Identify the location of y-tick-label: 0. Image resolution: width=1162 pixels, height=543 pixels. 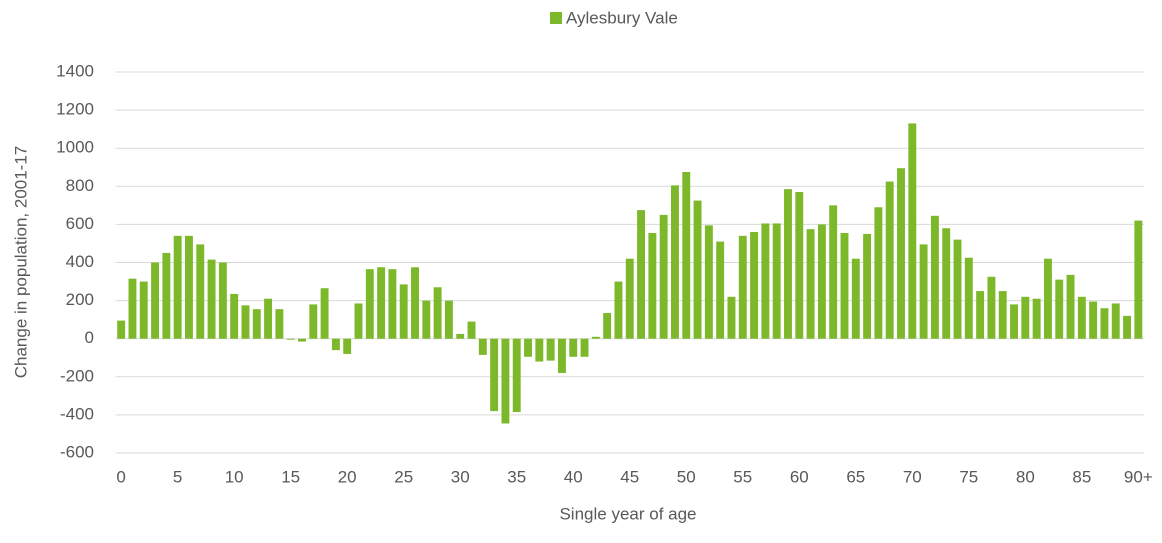
(89, 337).